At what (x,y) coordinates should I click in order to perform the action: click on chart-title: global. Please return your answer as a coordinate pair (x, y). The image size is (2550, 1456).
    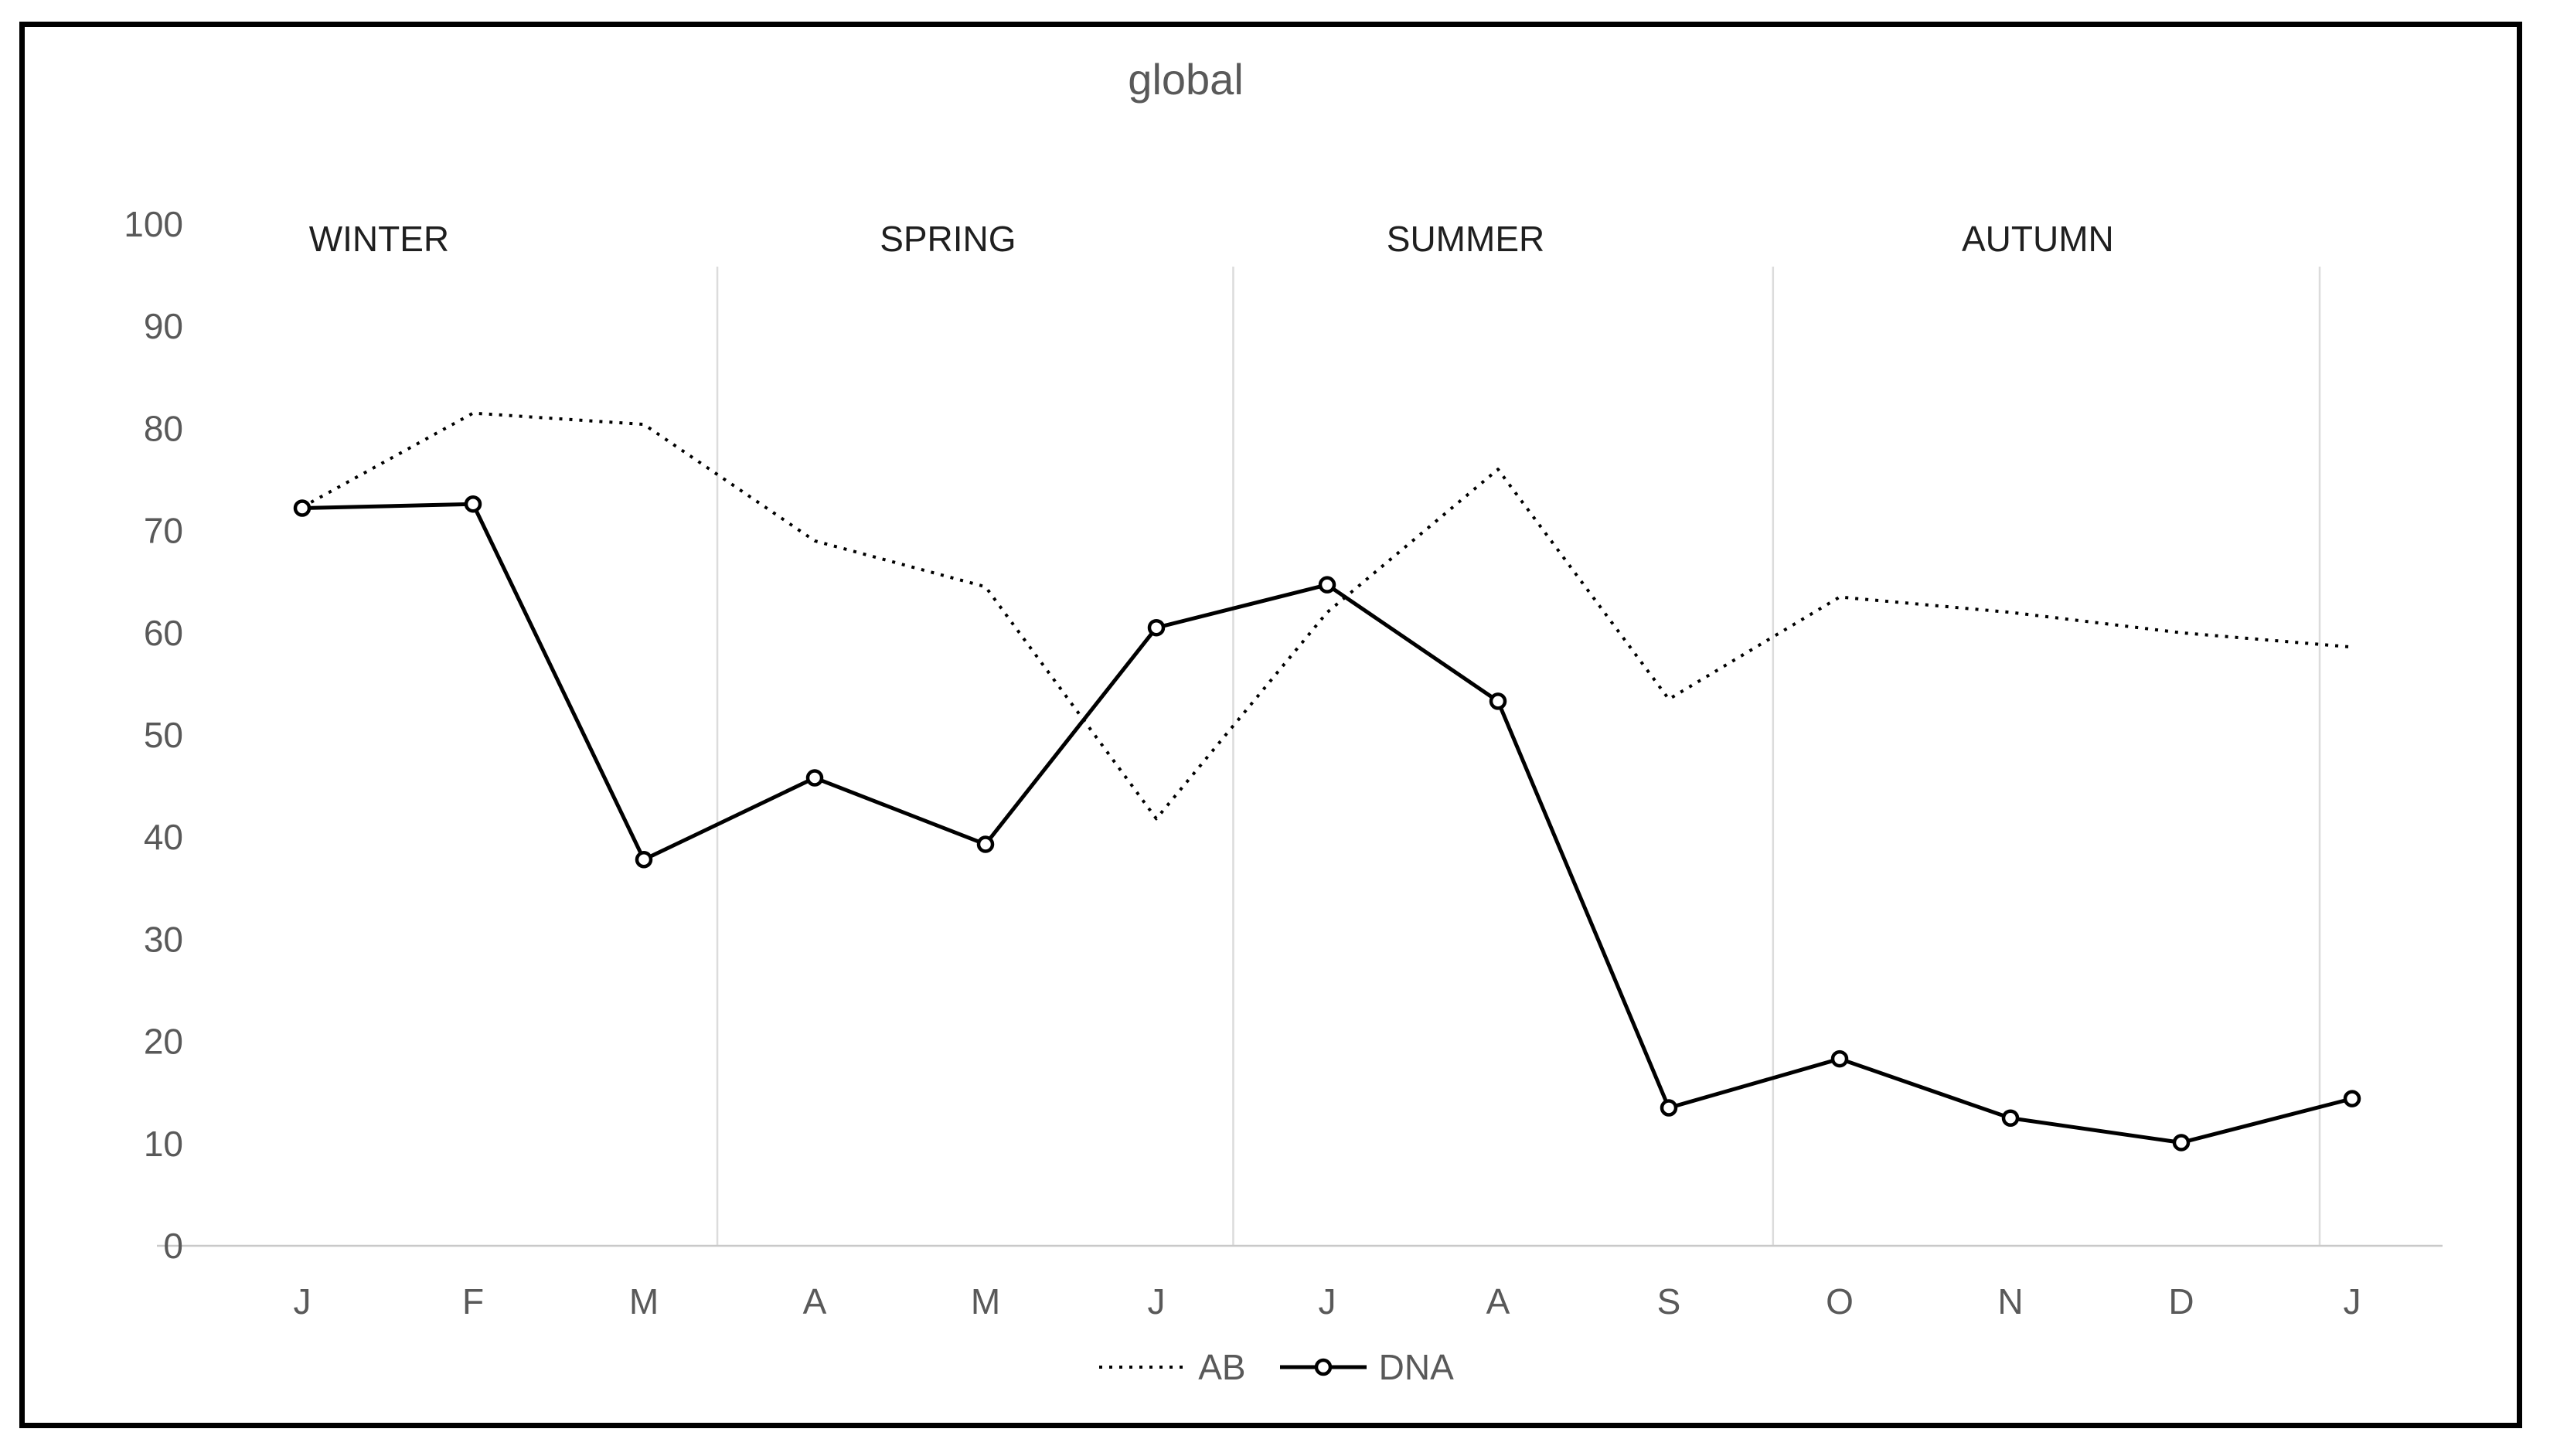
    Looking at the image, I should click on (1186, 80).